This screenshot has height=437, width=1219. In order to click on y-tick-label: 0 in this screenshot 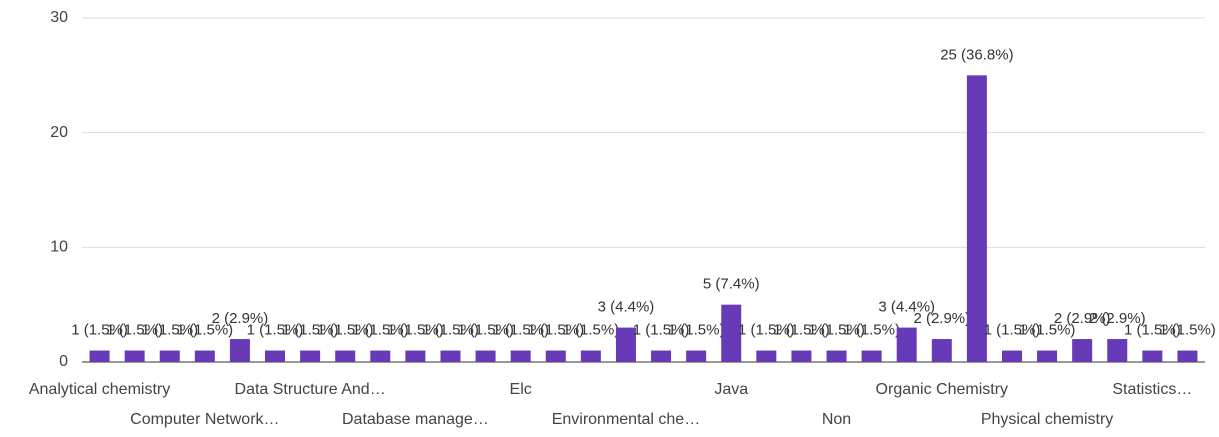, I will do `click(63, 361)`.